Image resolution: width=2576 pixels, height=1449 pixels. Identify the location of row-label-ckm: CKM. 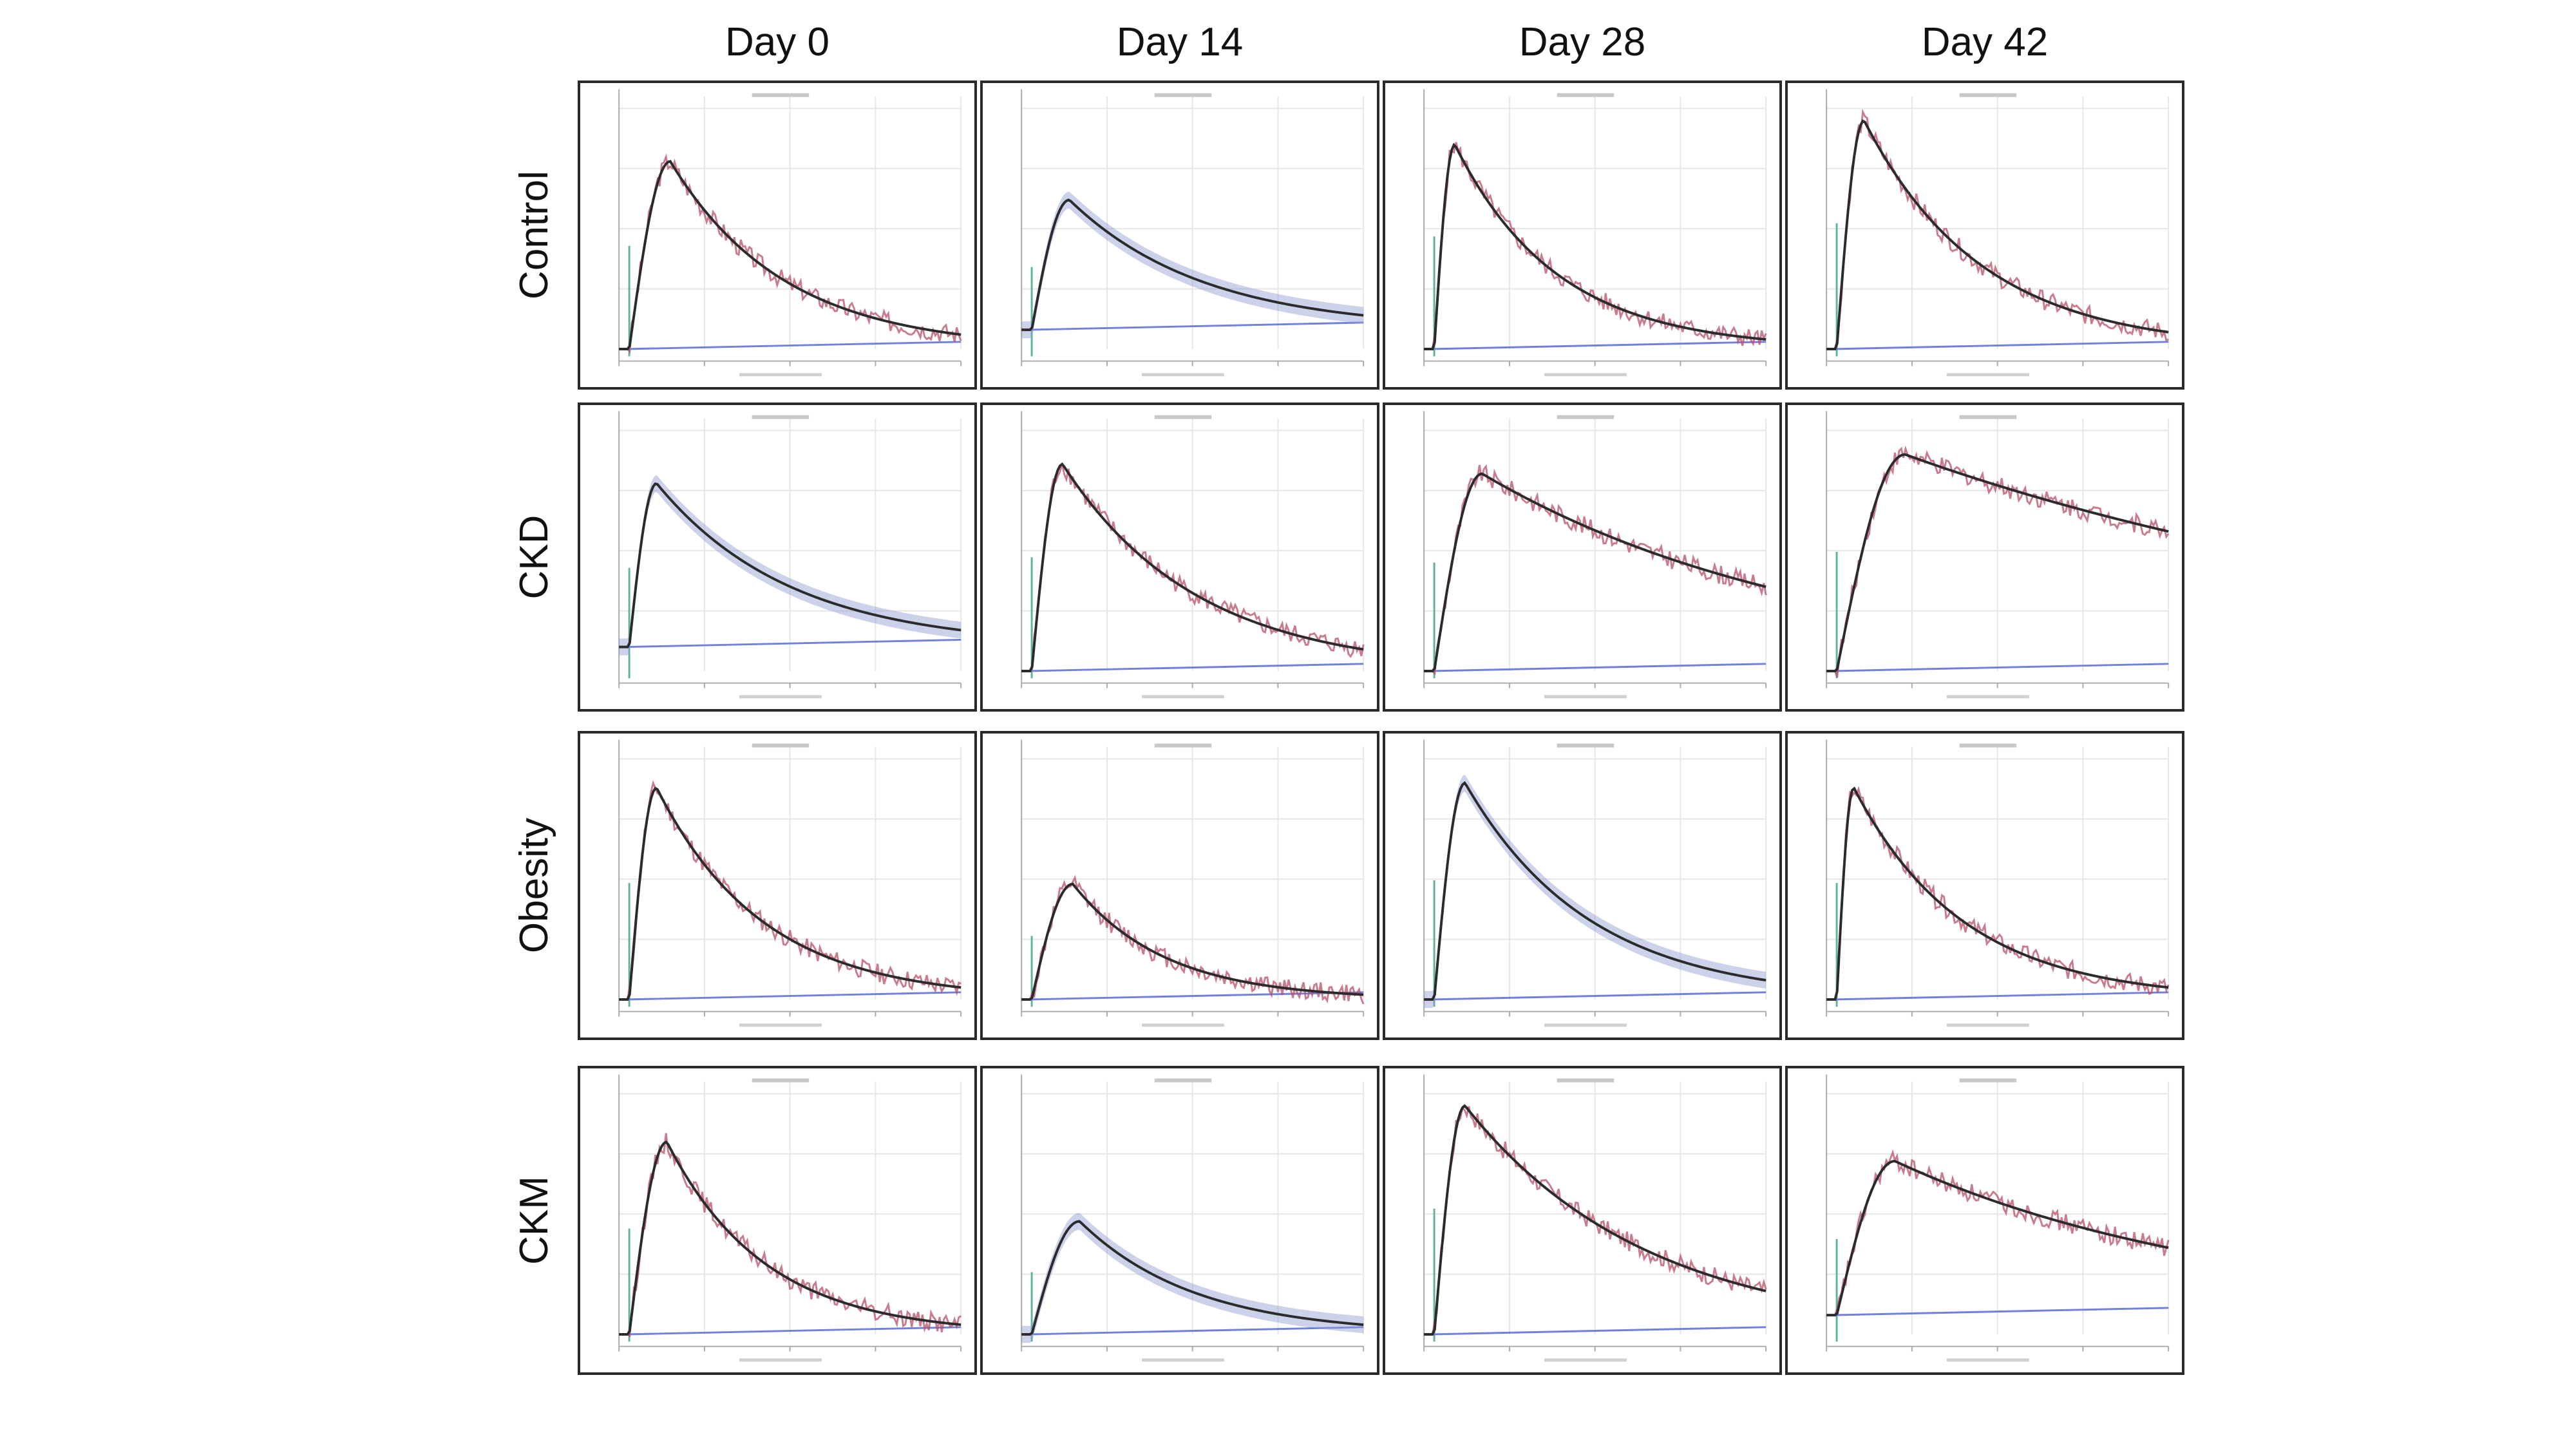
(534, 1221).